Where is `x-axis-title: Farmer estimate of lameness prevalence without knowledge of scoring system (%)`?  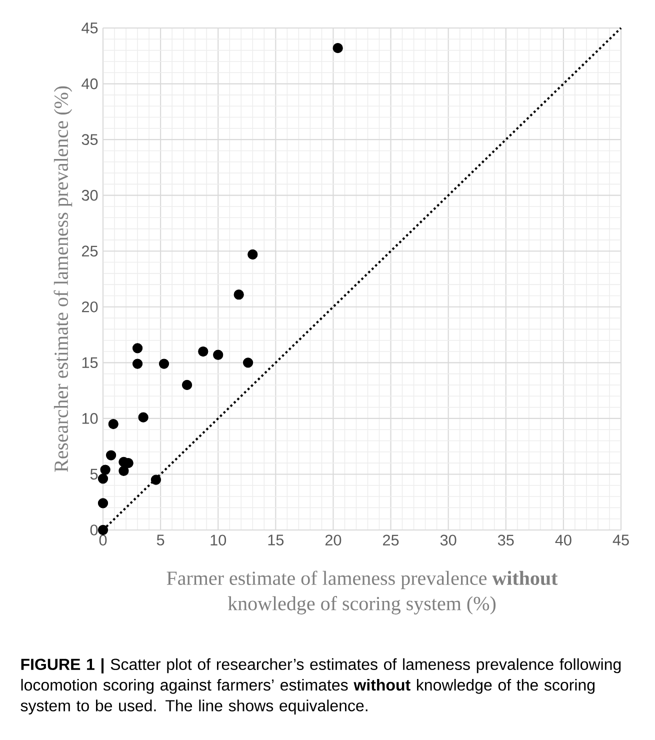 x-axis-title: Farmer estimate of lameness prevalence without knowledge of scoring system (%) is located at coordinates (362, 592).